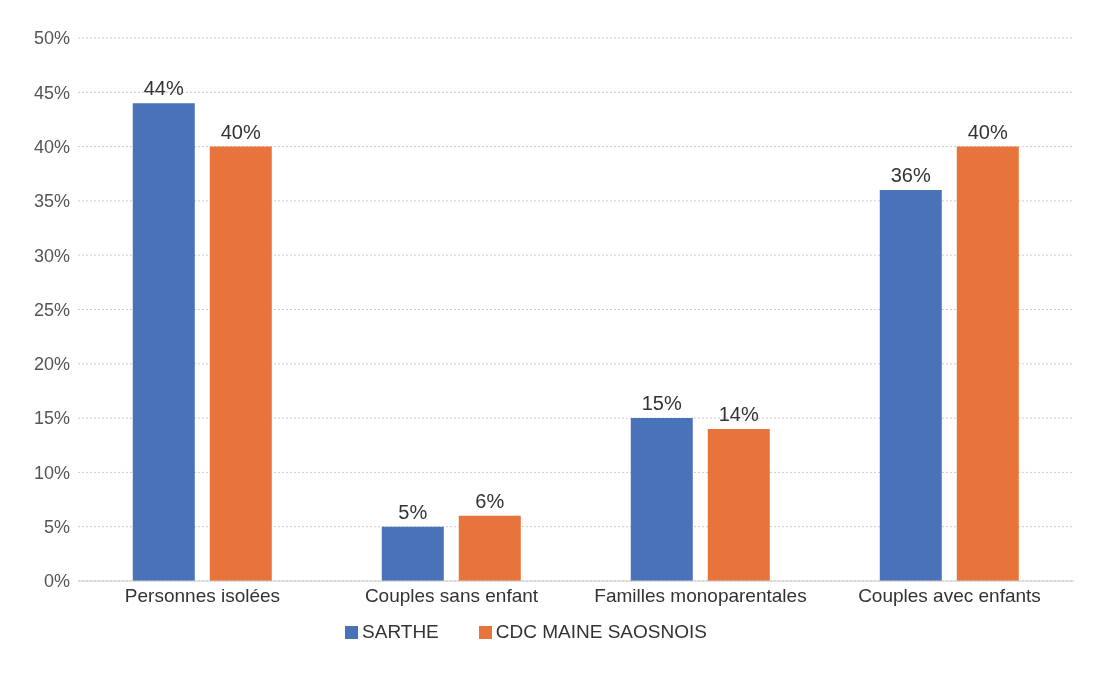 Image resolution: width=1102 pixels, height=675 pixels. I want to click on y-tick-label: 5%, so click(56, 527).